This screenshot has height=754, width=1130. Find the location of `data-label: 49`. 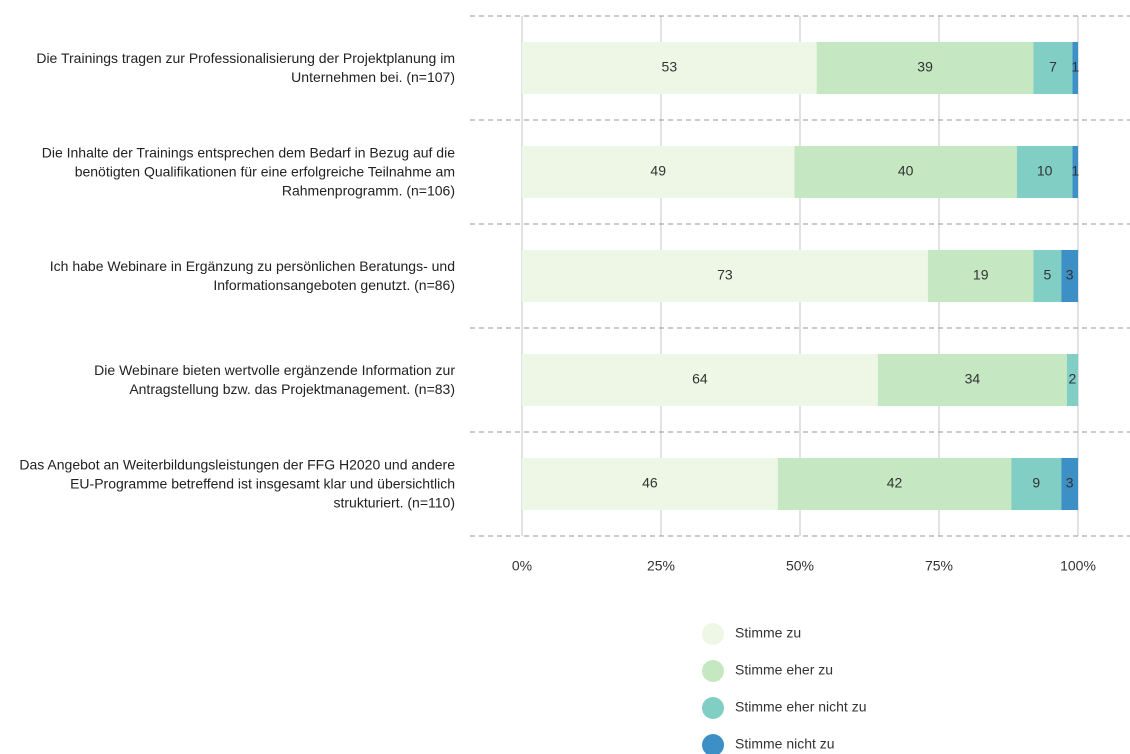

data-label: 49 is located at coordinates (658, 171).